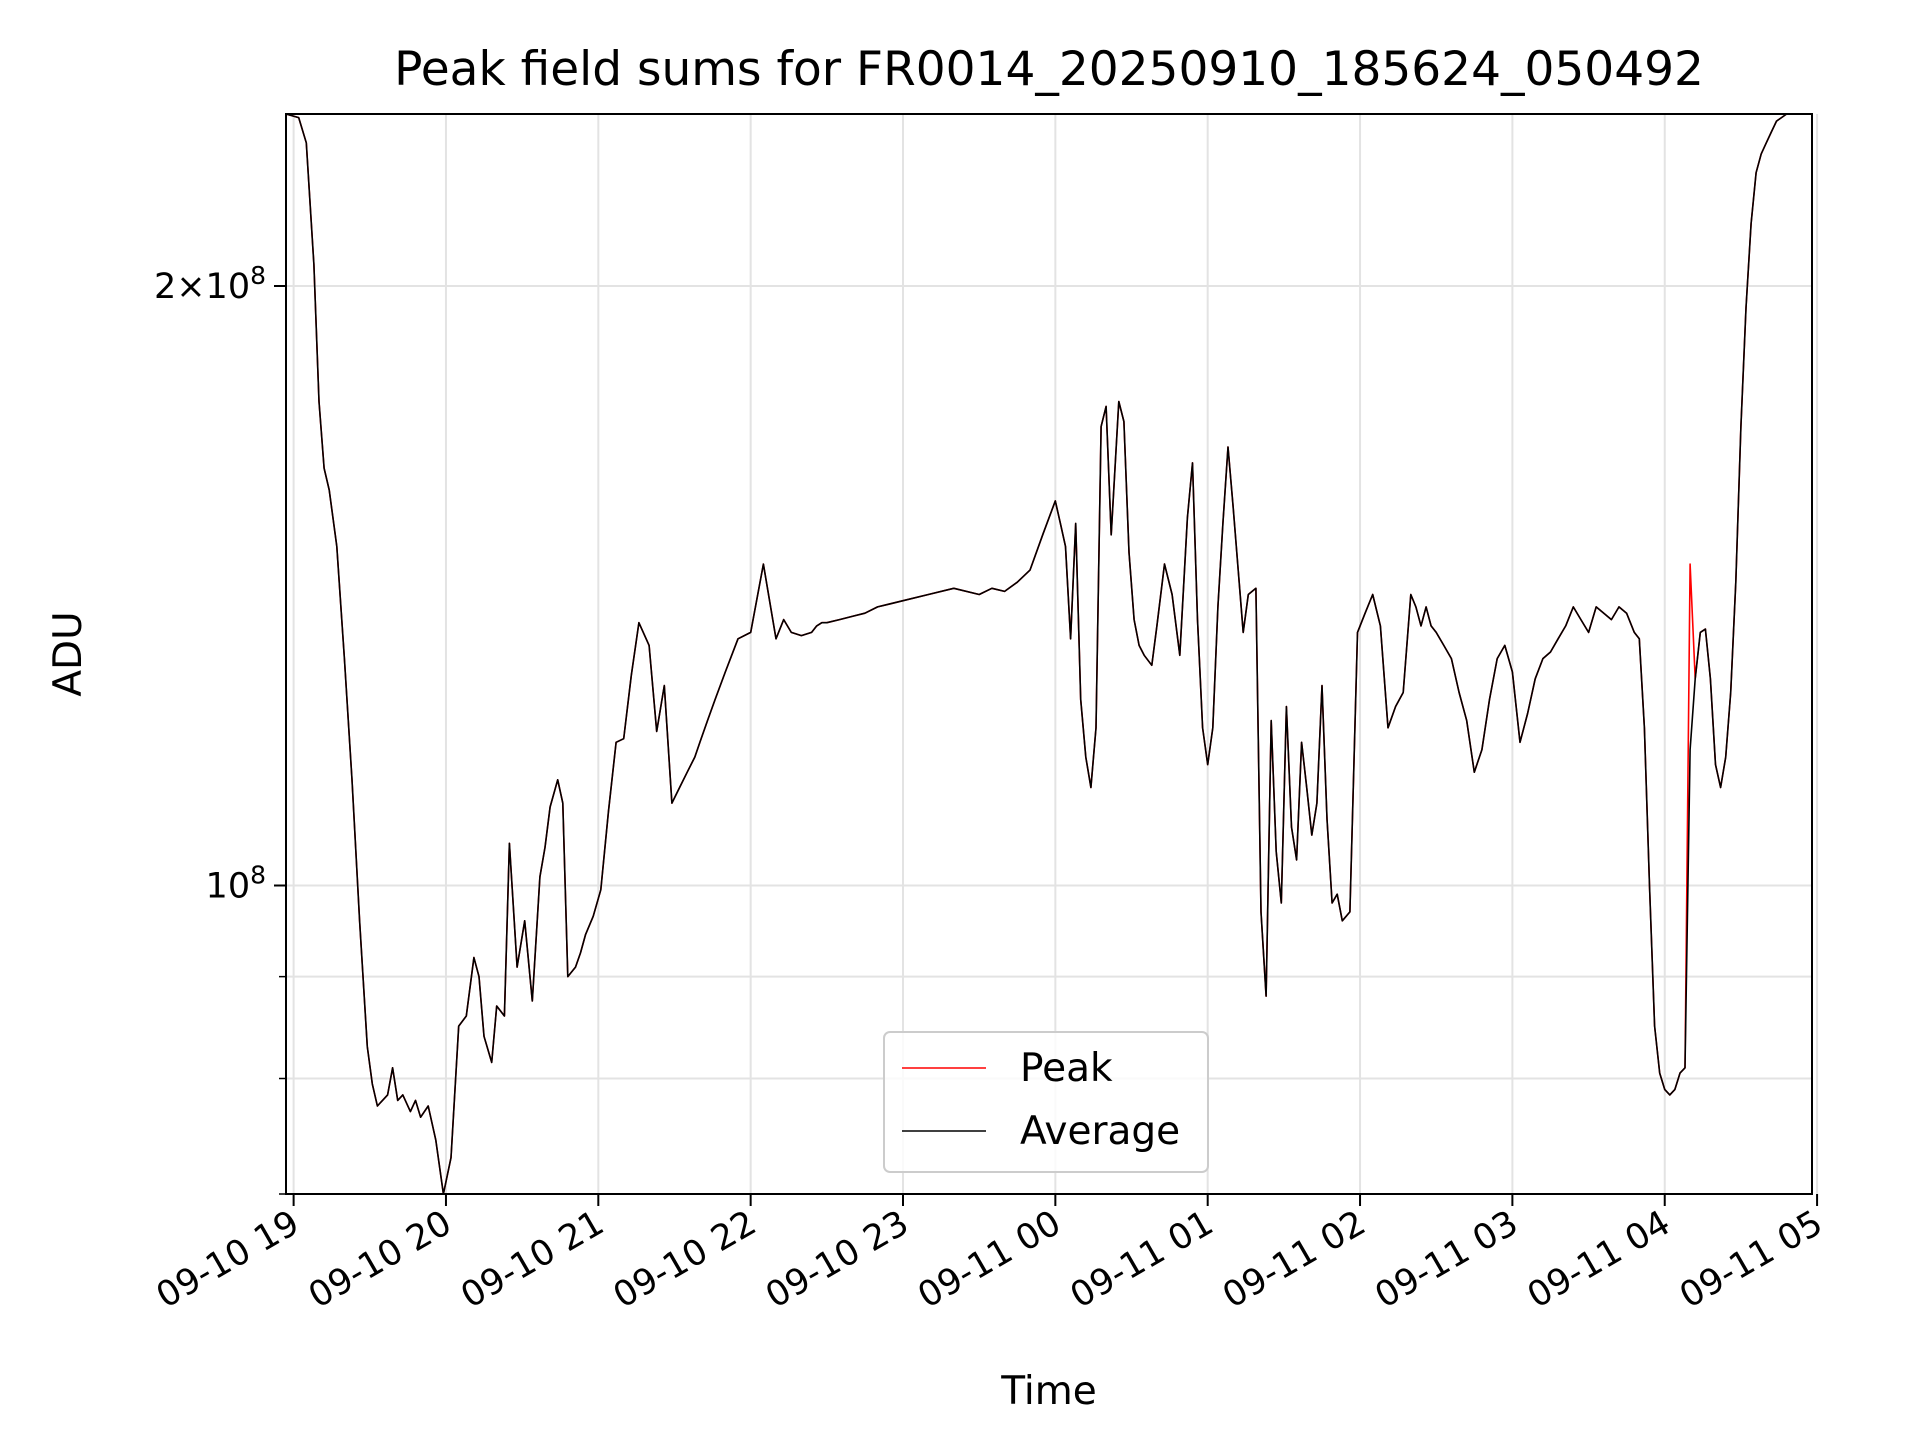 The image size is (1920, 1440). I want to click on y-tick-label: 2×10⁸, so click(210, 284).